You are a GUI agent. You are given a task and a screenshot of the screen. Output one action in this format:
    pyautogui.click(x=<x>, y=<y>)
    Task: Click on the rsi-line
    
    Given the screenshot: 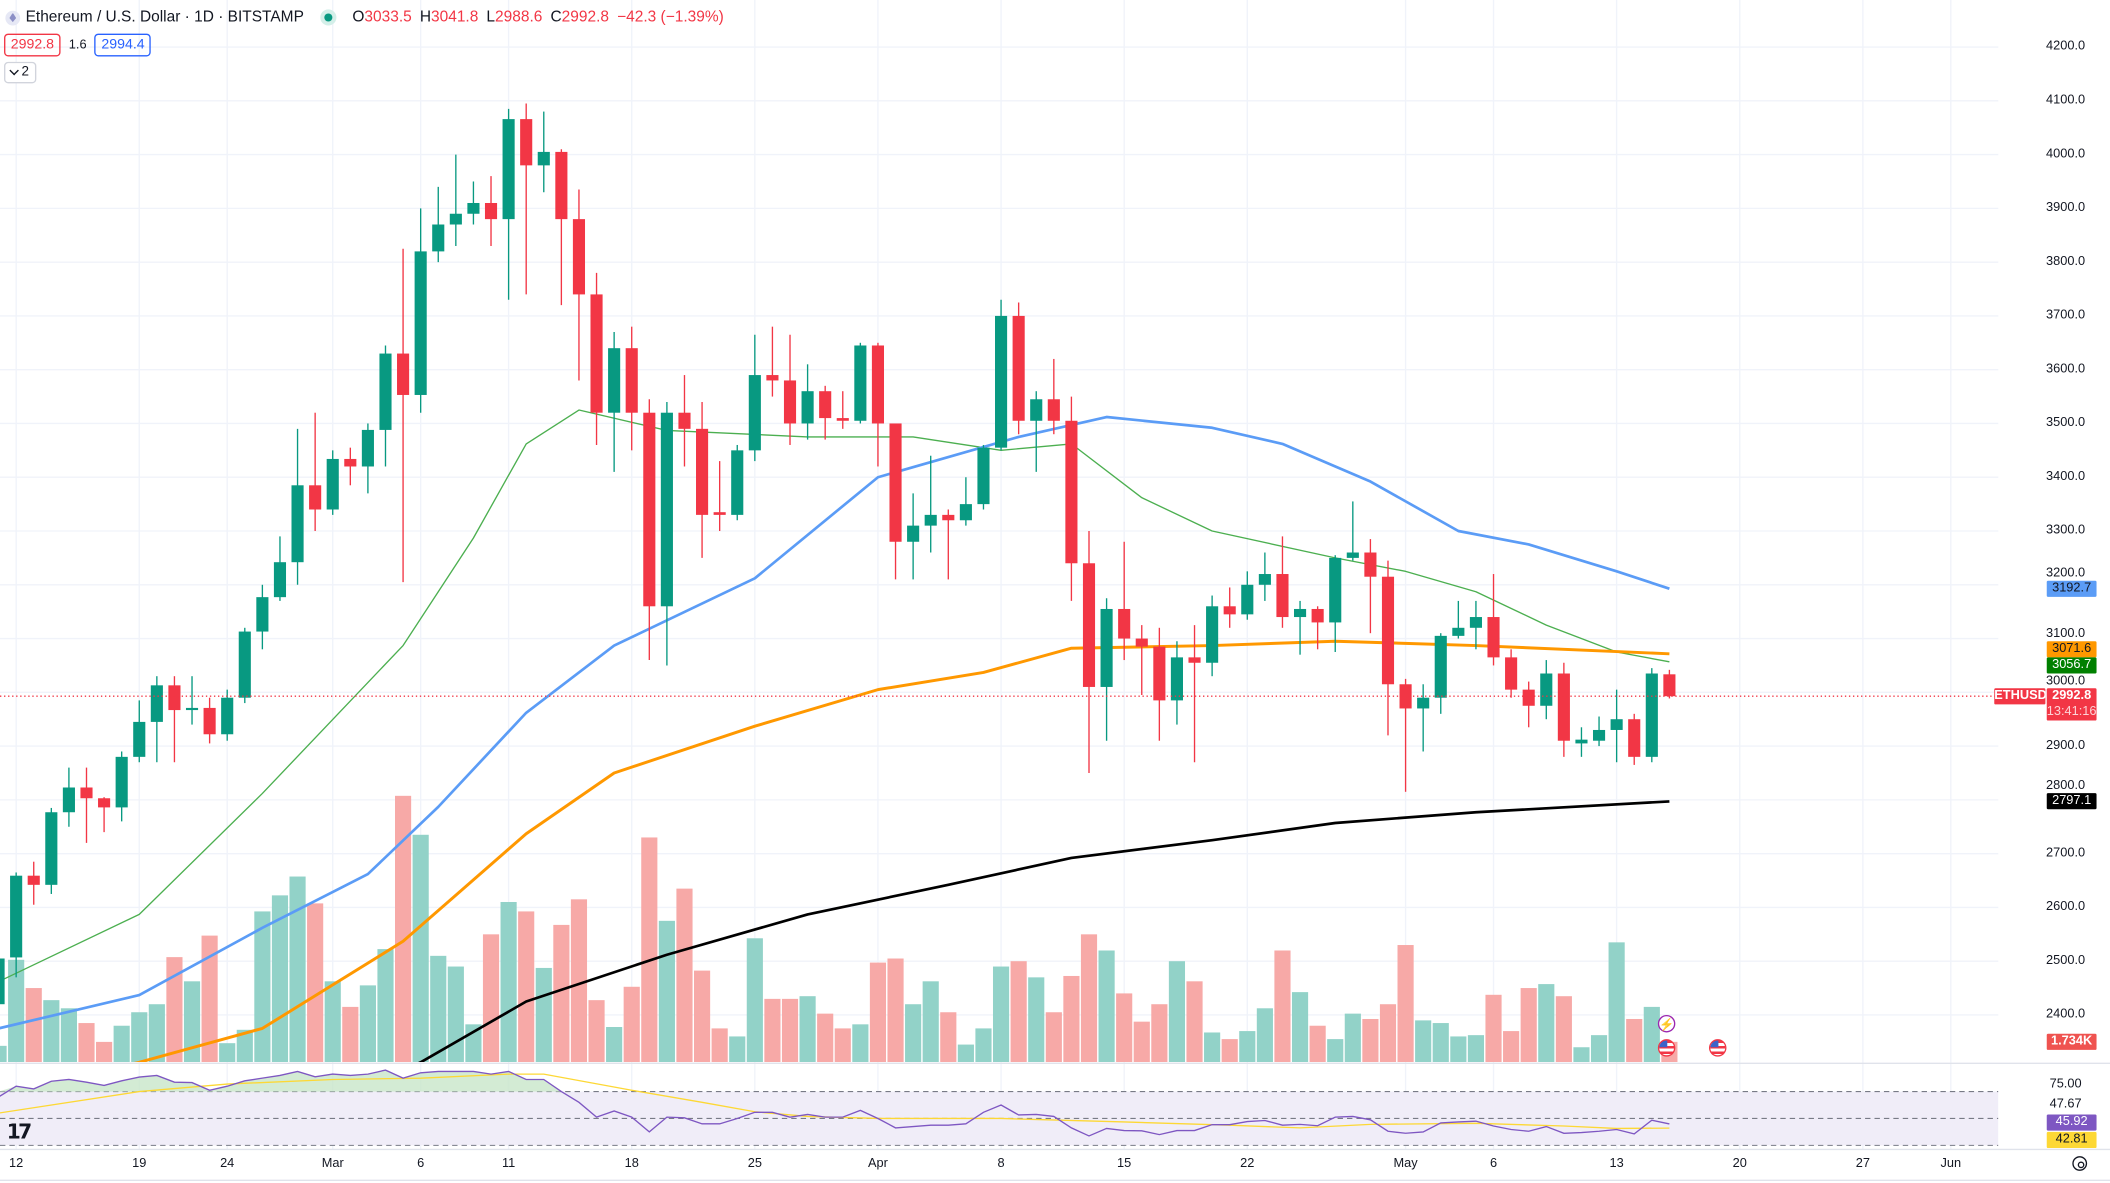 What is the action you would take?
    pyautogui.click(x=835, y=1103)
    